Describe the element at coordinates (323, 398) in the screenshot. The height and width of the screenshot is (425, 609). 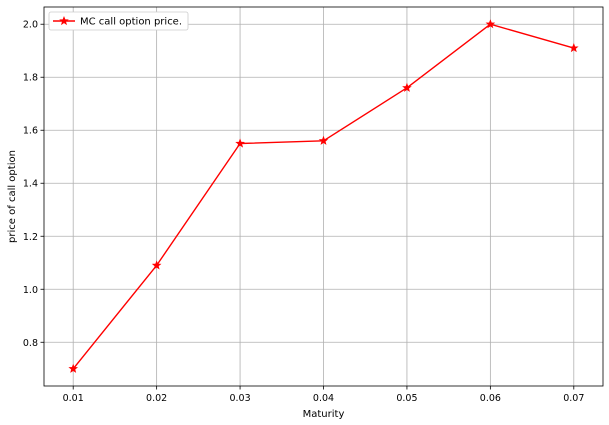
I see `x-tick-label: 0.04` at that location.